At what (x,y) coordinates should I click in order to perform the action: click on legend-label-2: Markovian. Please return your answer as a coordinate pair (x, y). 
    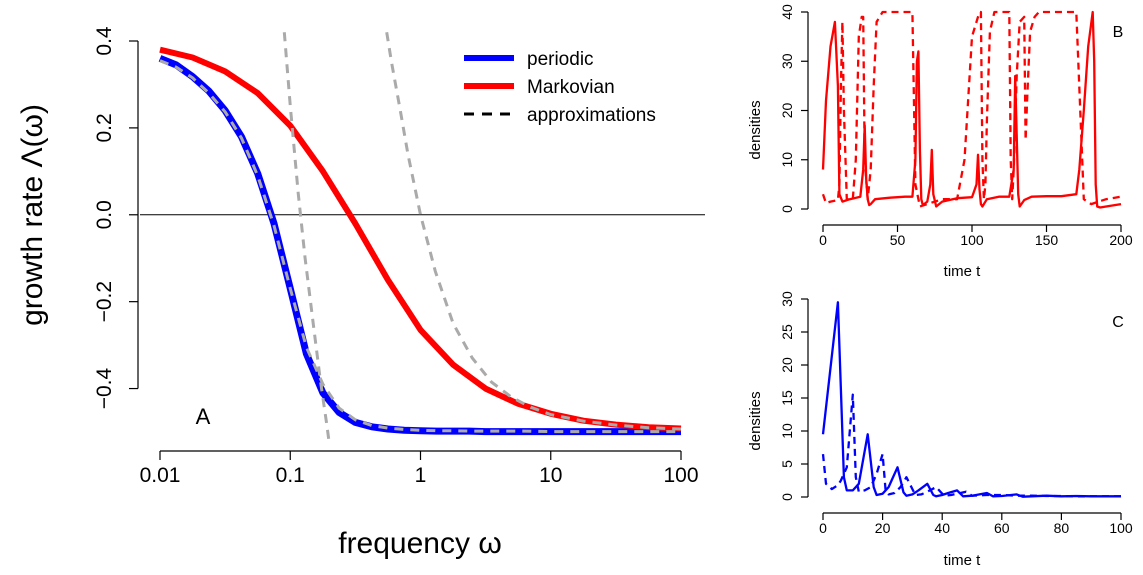
    Looking at the image, I should click on (571, 87).